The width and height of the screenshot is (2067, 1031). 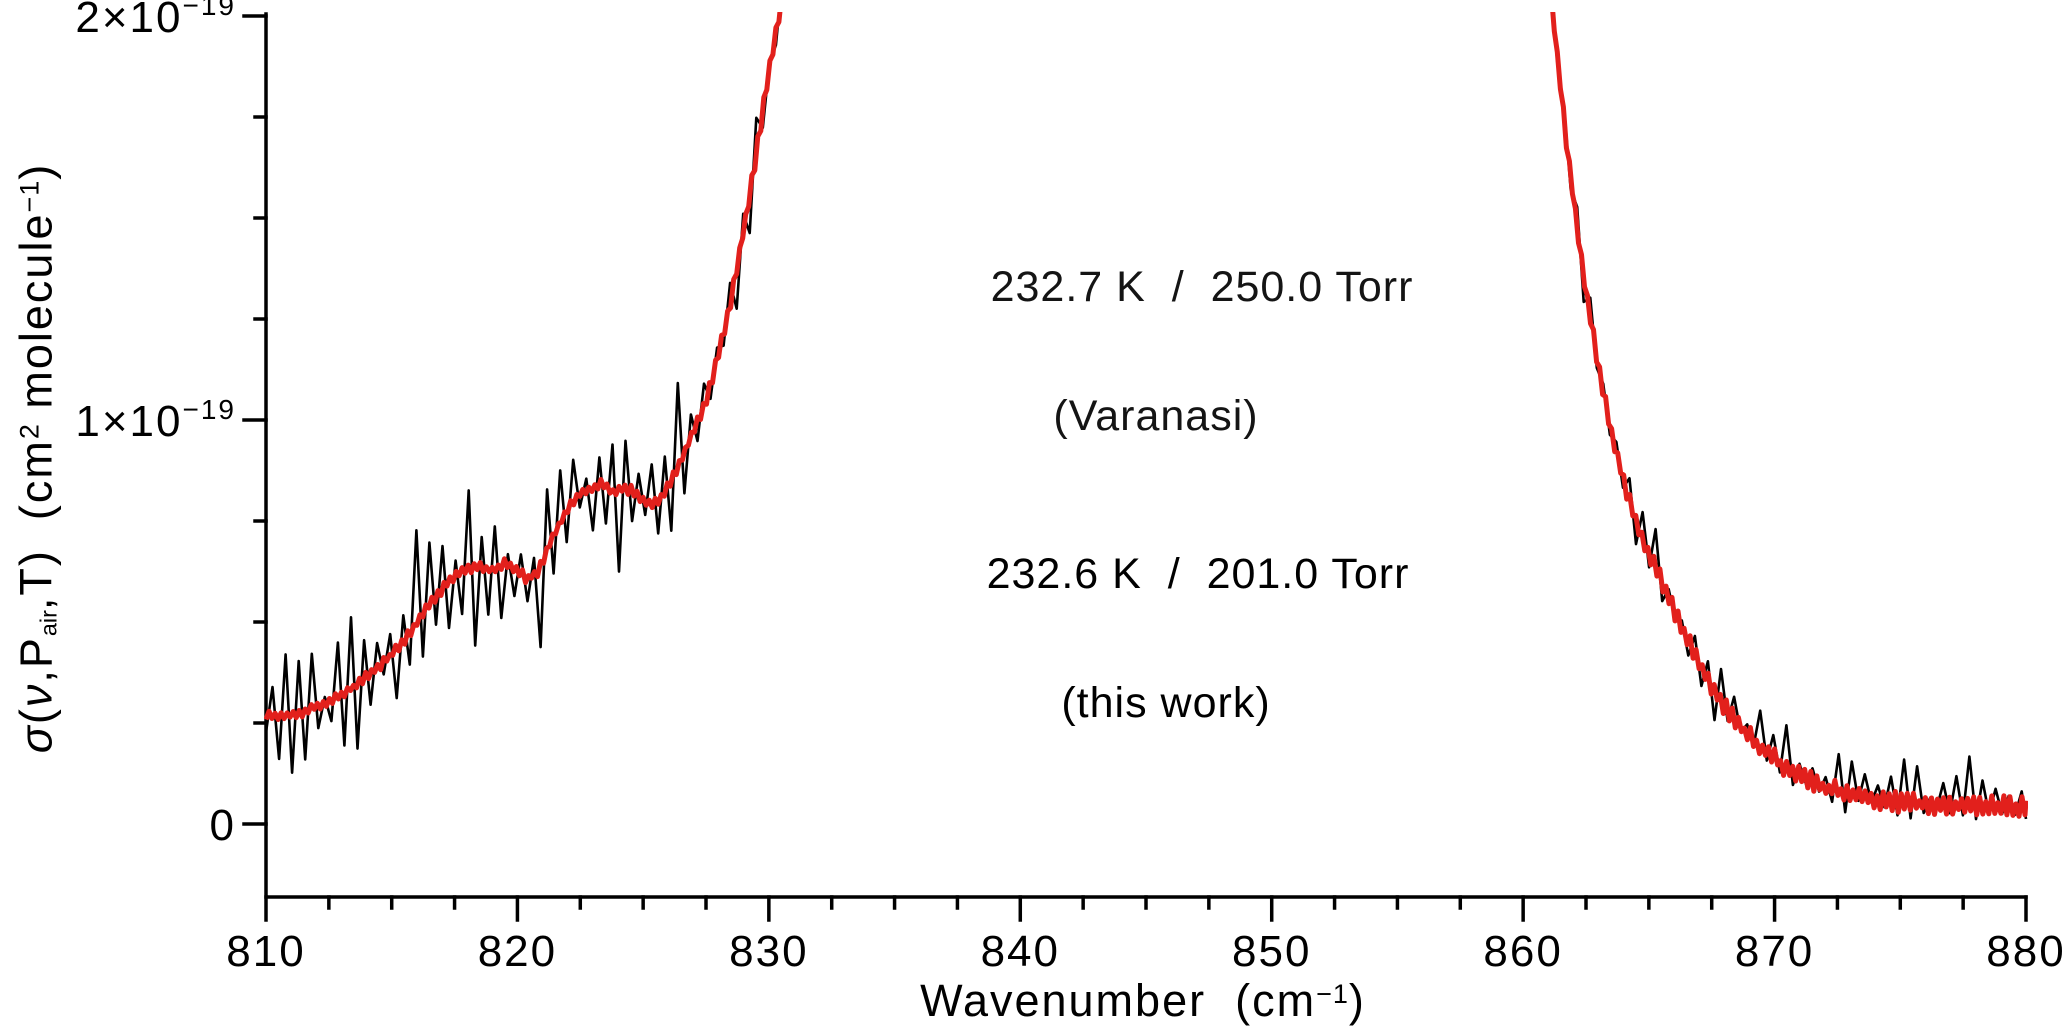 What do you see at coordinates (2025, 951) in the screenshot?
I see `x-tick-label: 880` at bounding box center [2025, 951].